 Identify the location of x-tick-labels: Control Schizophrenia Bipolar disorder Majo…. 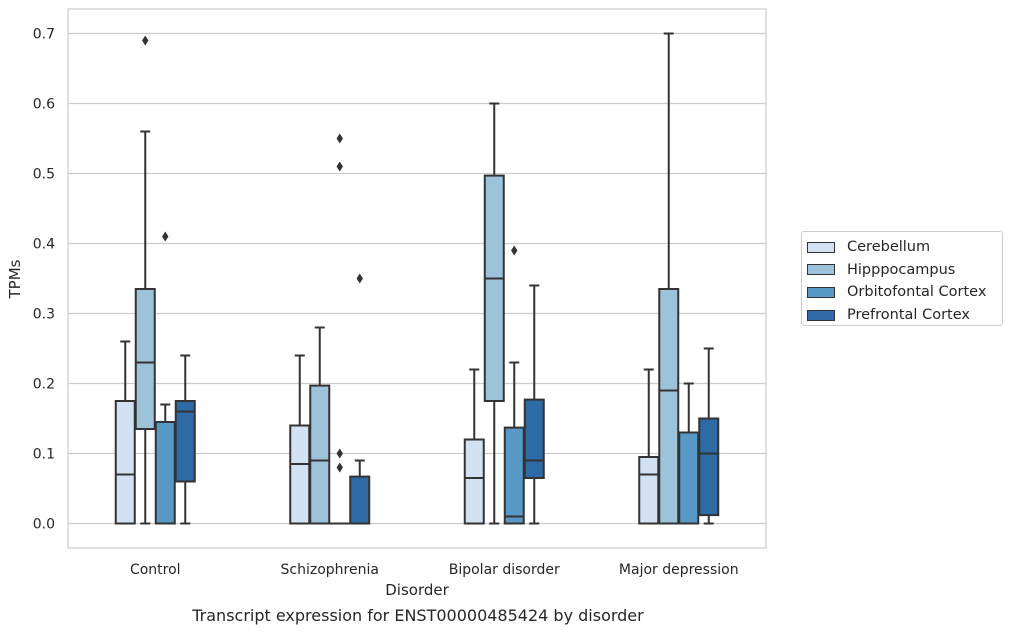
(434, 570).